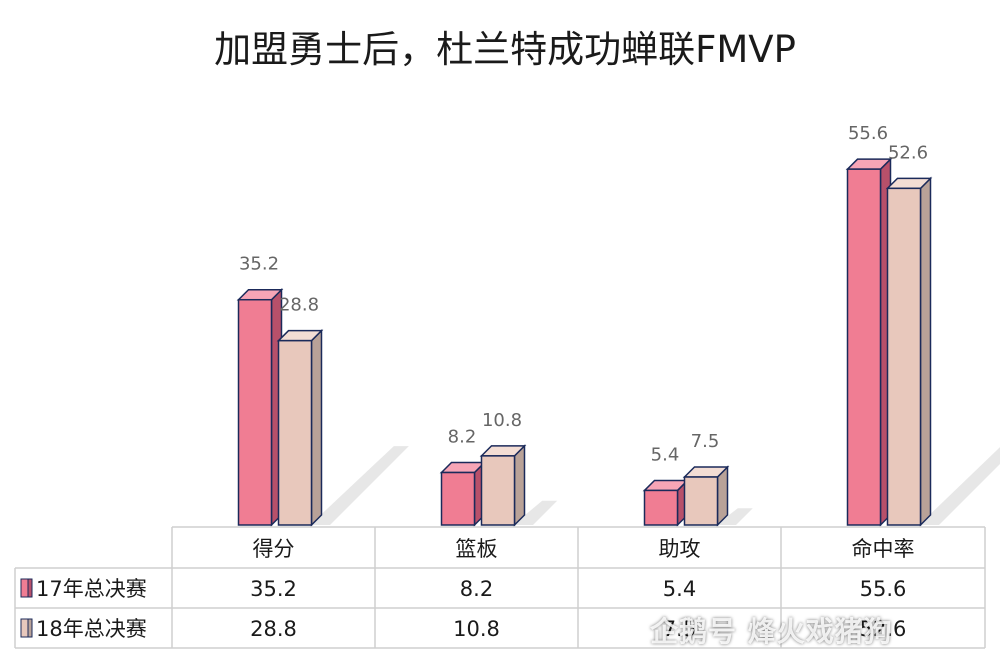  I want to click on legend-label: 18年总决赛, so click(91, 629).